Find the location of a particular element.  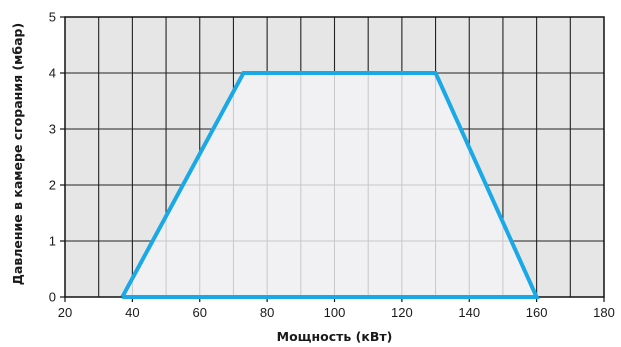

x-tick-label: 120 is located at coordinates (402, 312).